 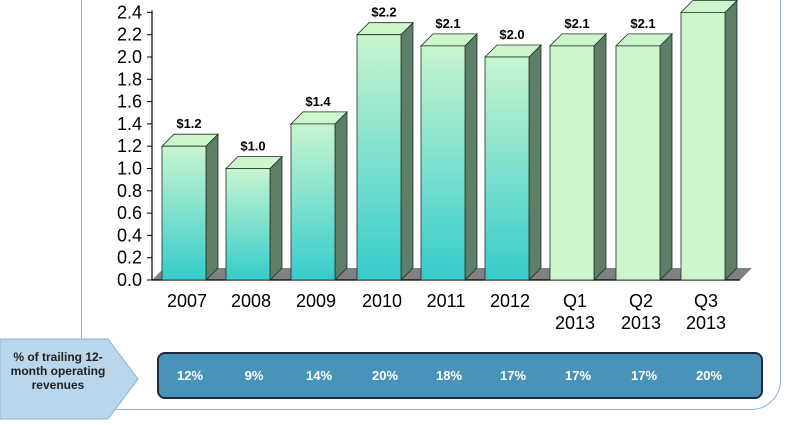 What do you see at coordinates (129, 57) in the screenshot?
I see `y-tick-label: 2.0` at bounding box center [129, 57].